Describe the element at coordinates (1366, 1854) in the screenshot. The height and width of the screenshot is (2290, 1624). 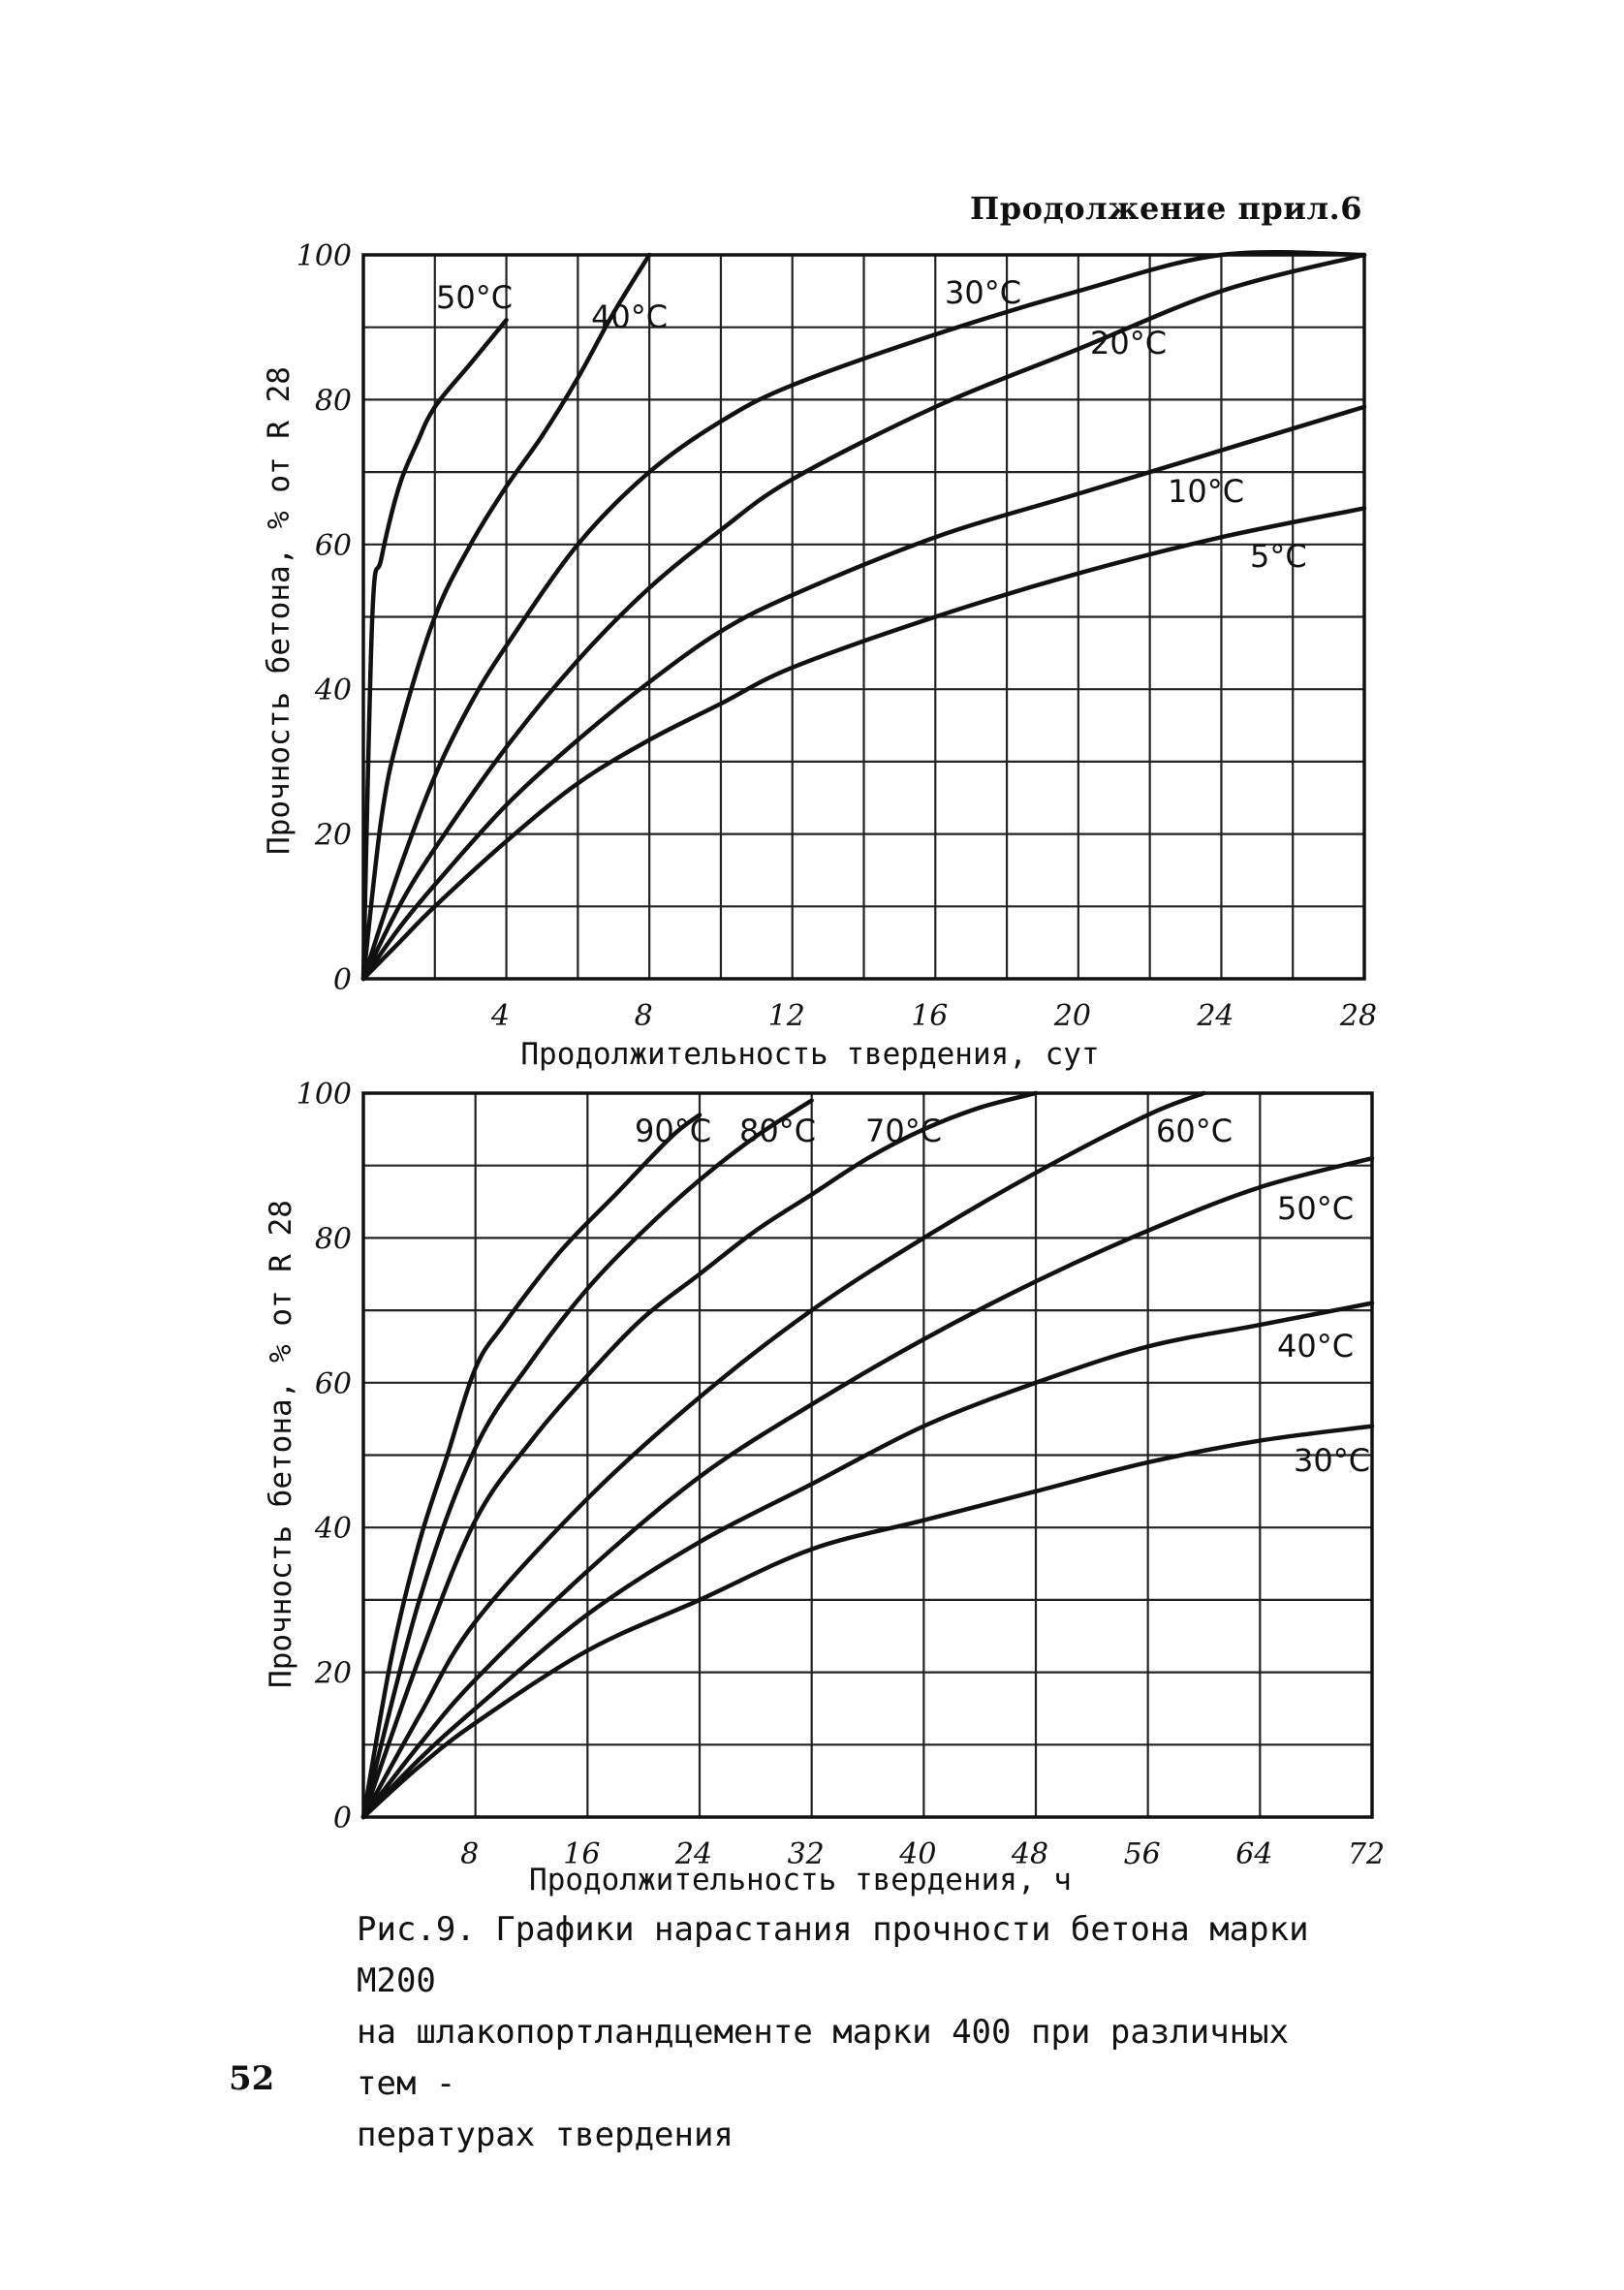
I see `x-tick-label: 72` at that location.